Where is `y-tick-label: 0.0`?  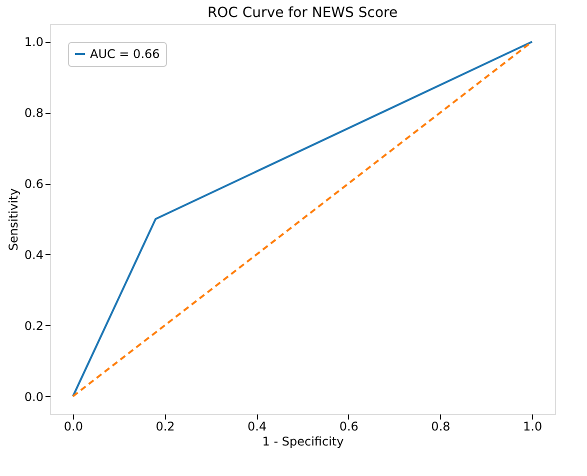
y-tick-label: 0.0 is located at coordinates (34, 397).